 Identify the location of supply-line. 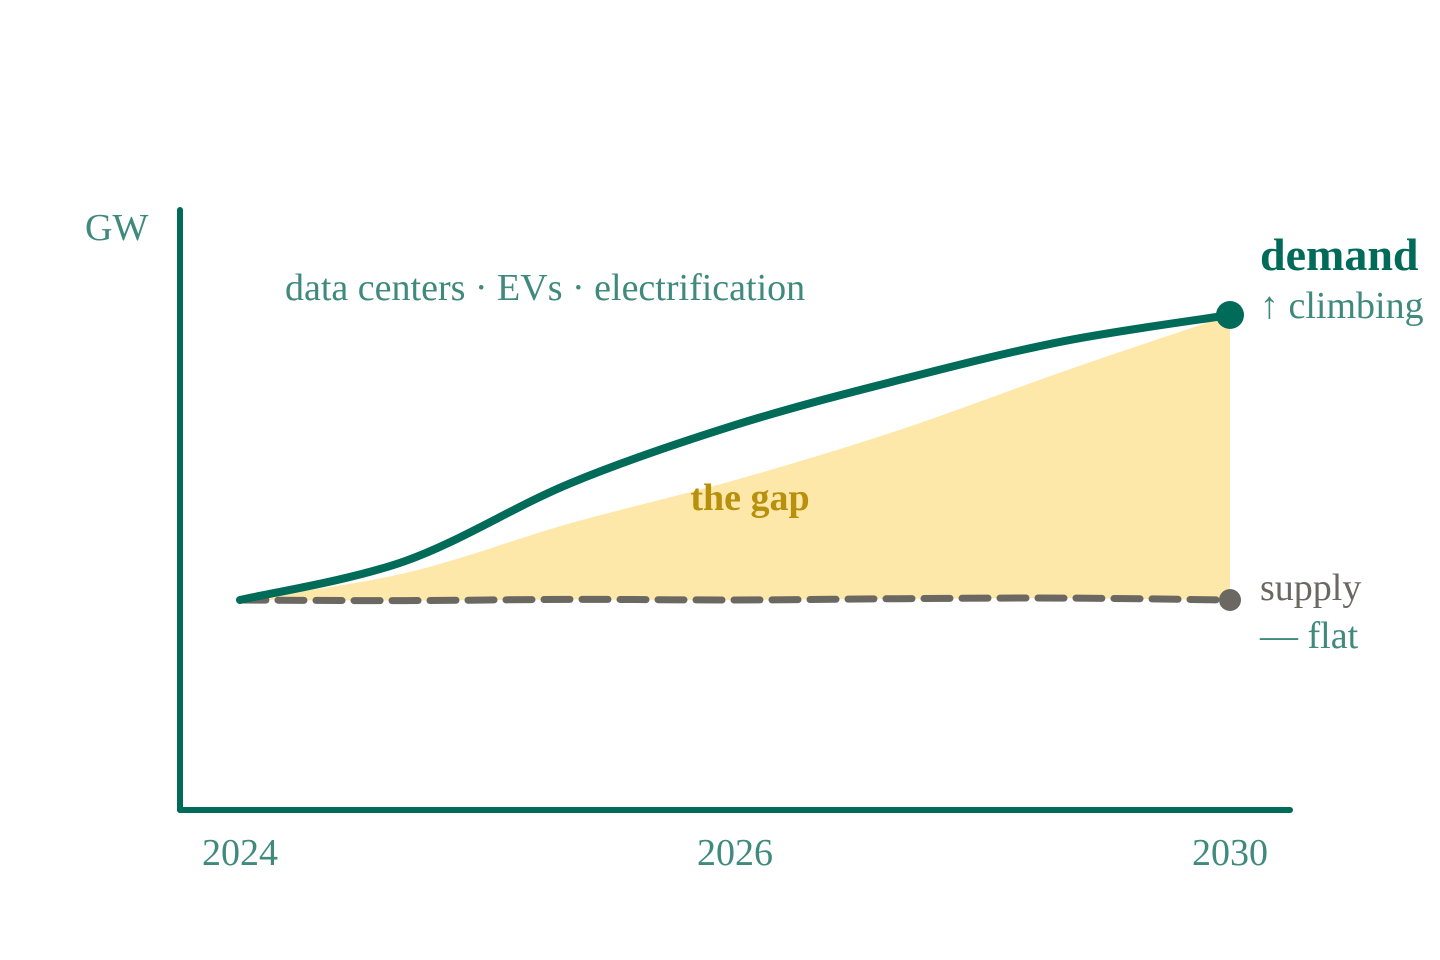
(735, 599).